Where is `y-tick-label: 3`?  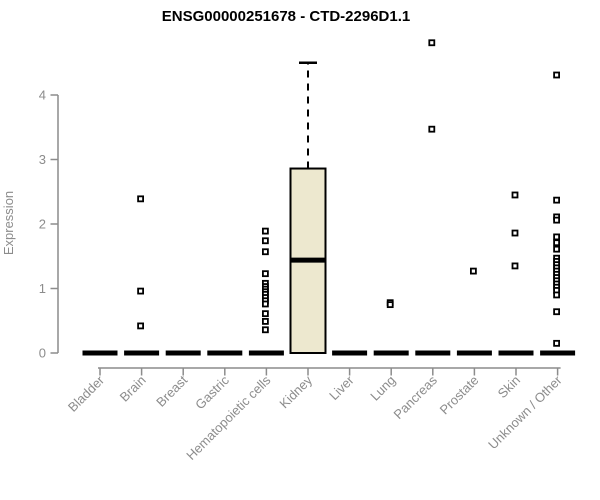 y-tick-label: 3 is located at coordinates (42, 159).